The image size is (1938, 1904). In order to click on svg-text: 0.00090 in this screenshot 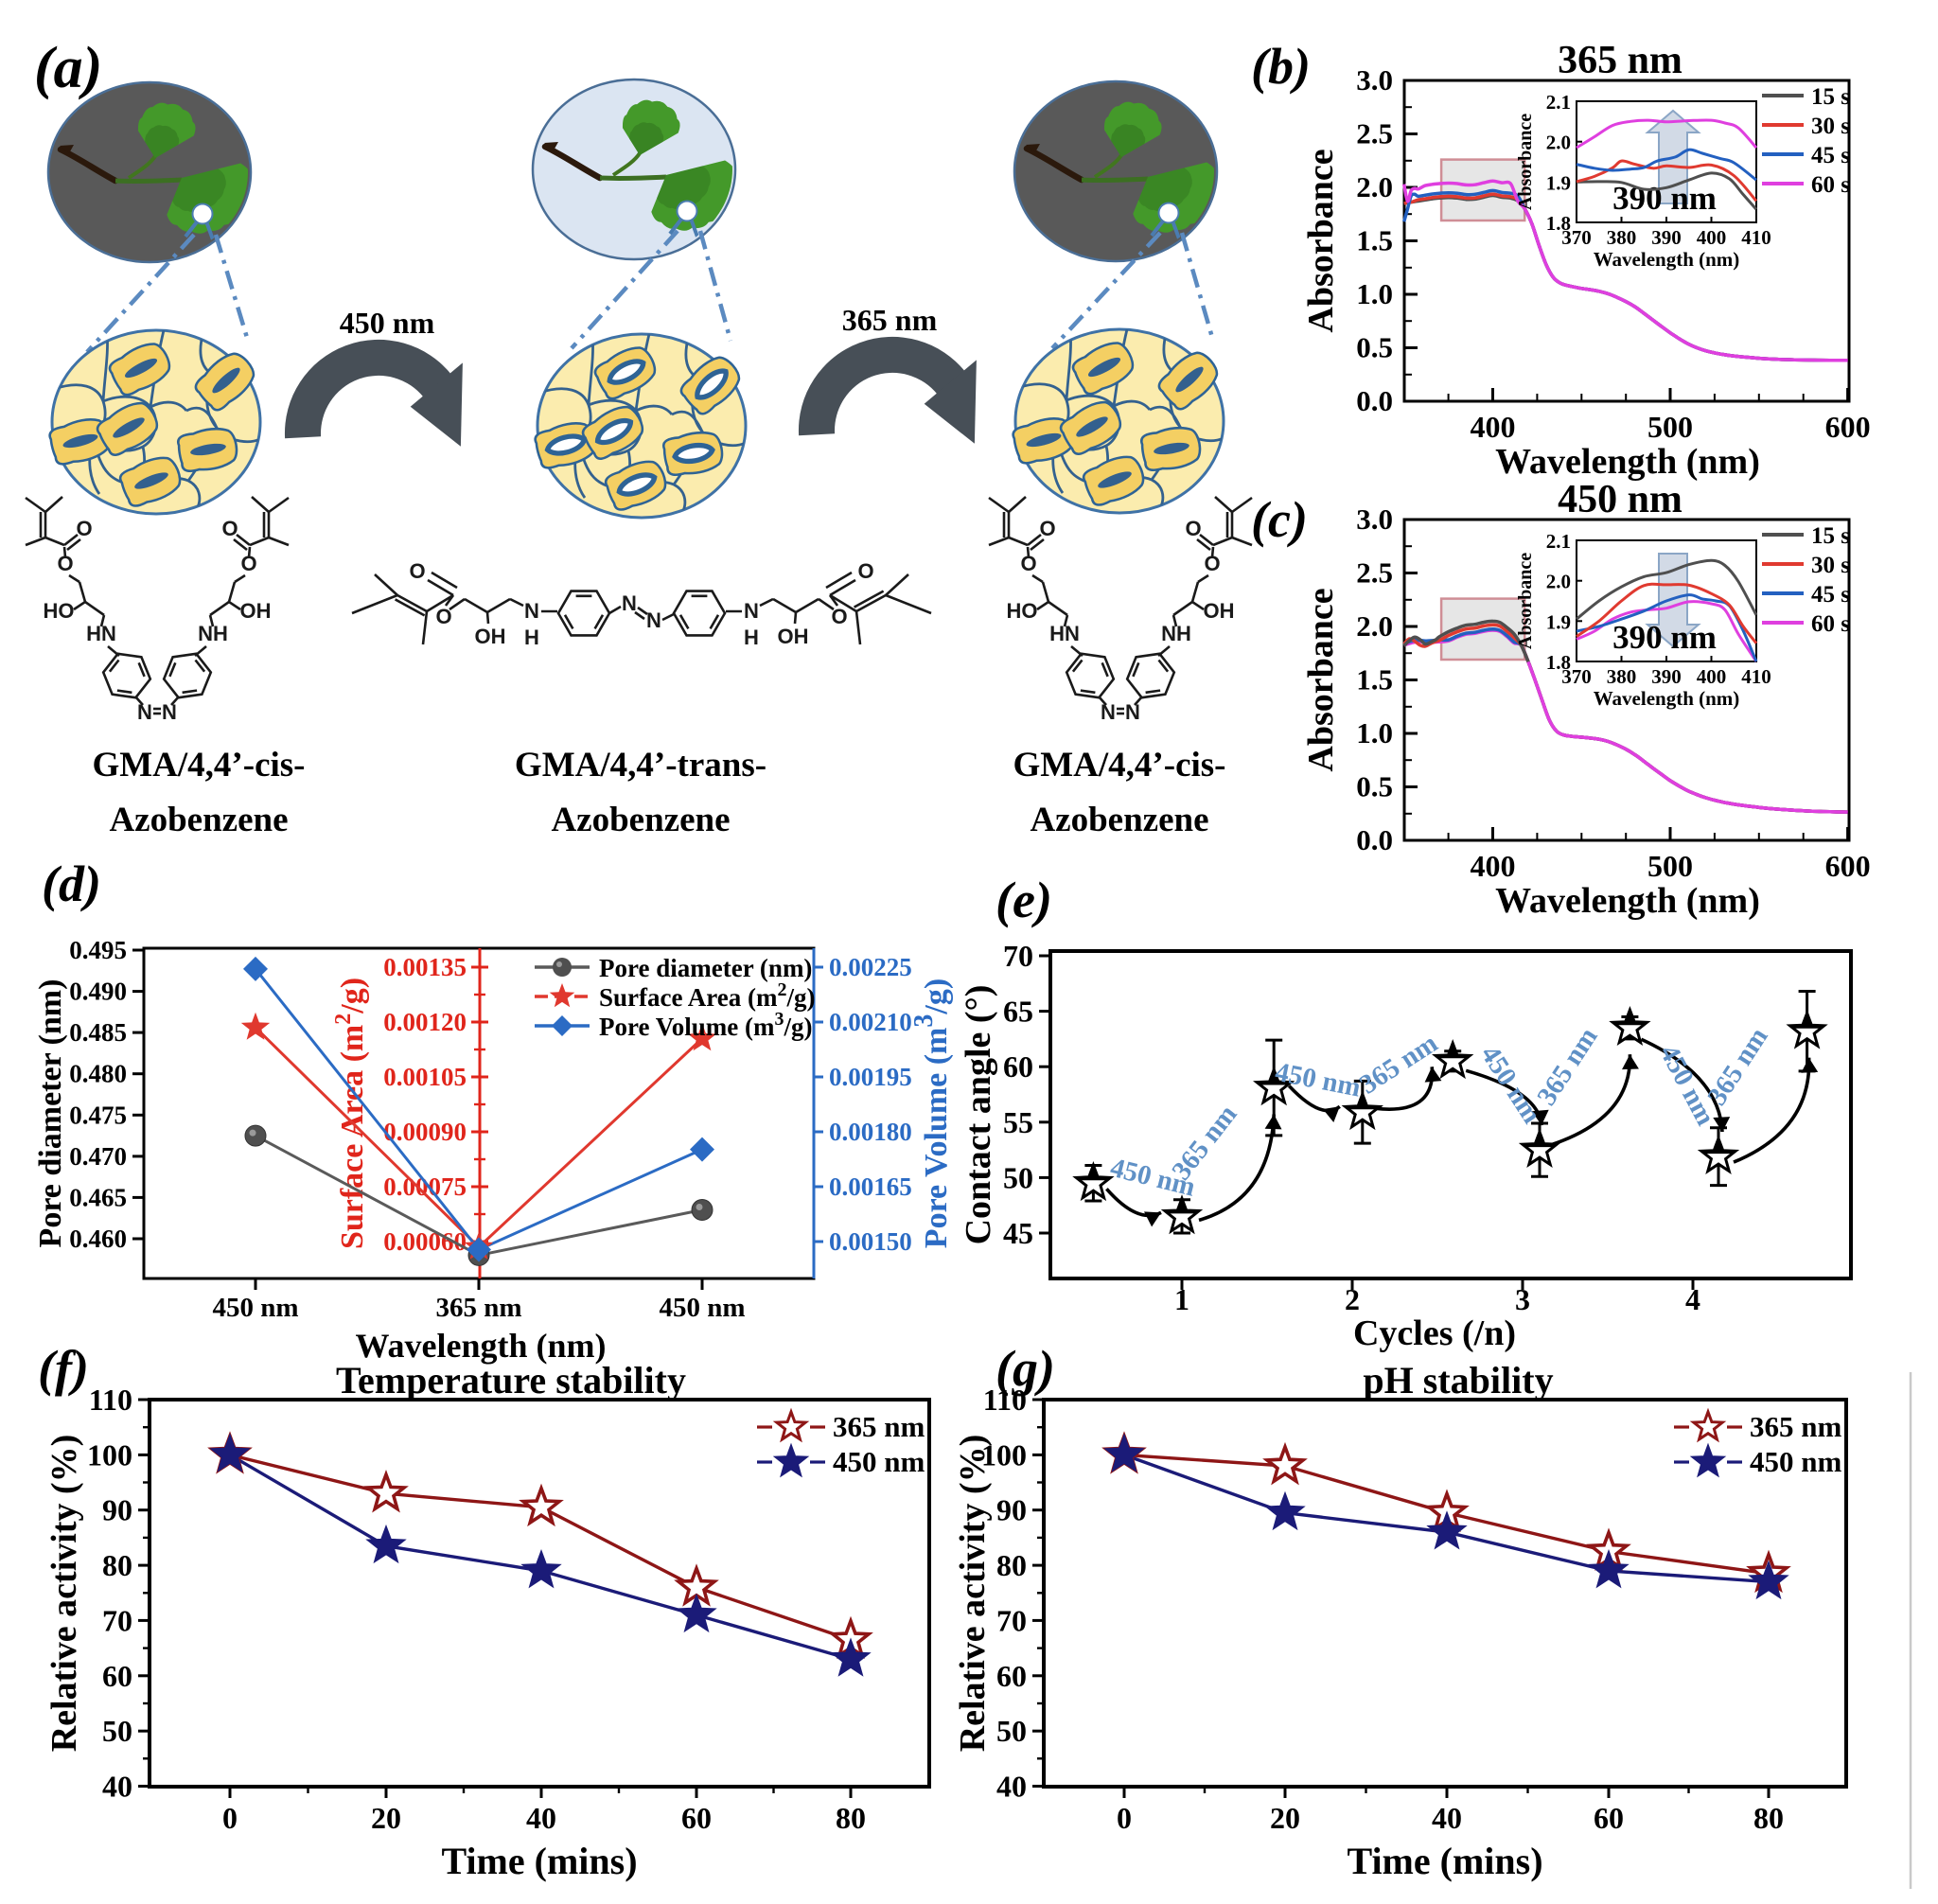, I will do `click(425, 1132)`.